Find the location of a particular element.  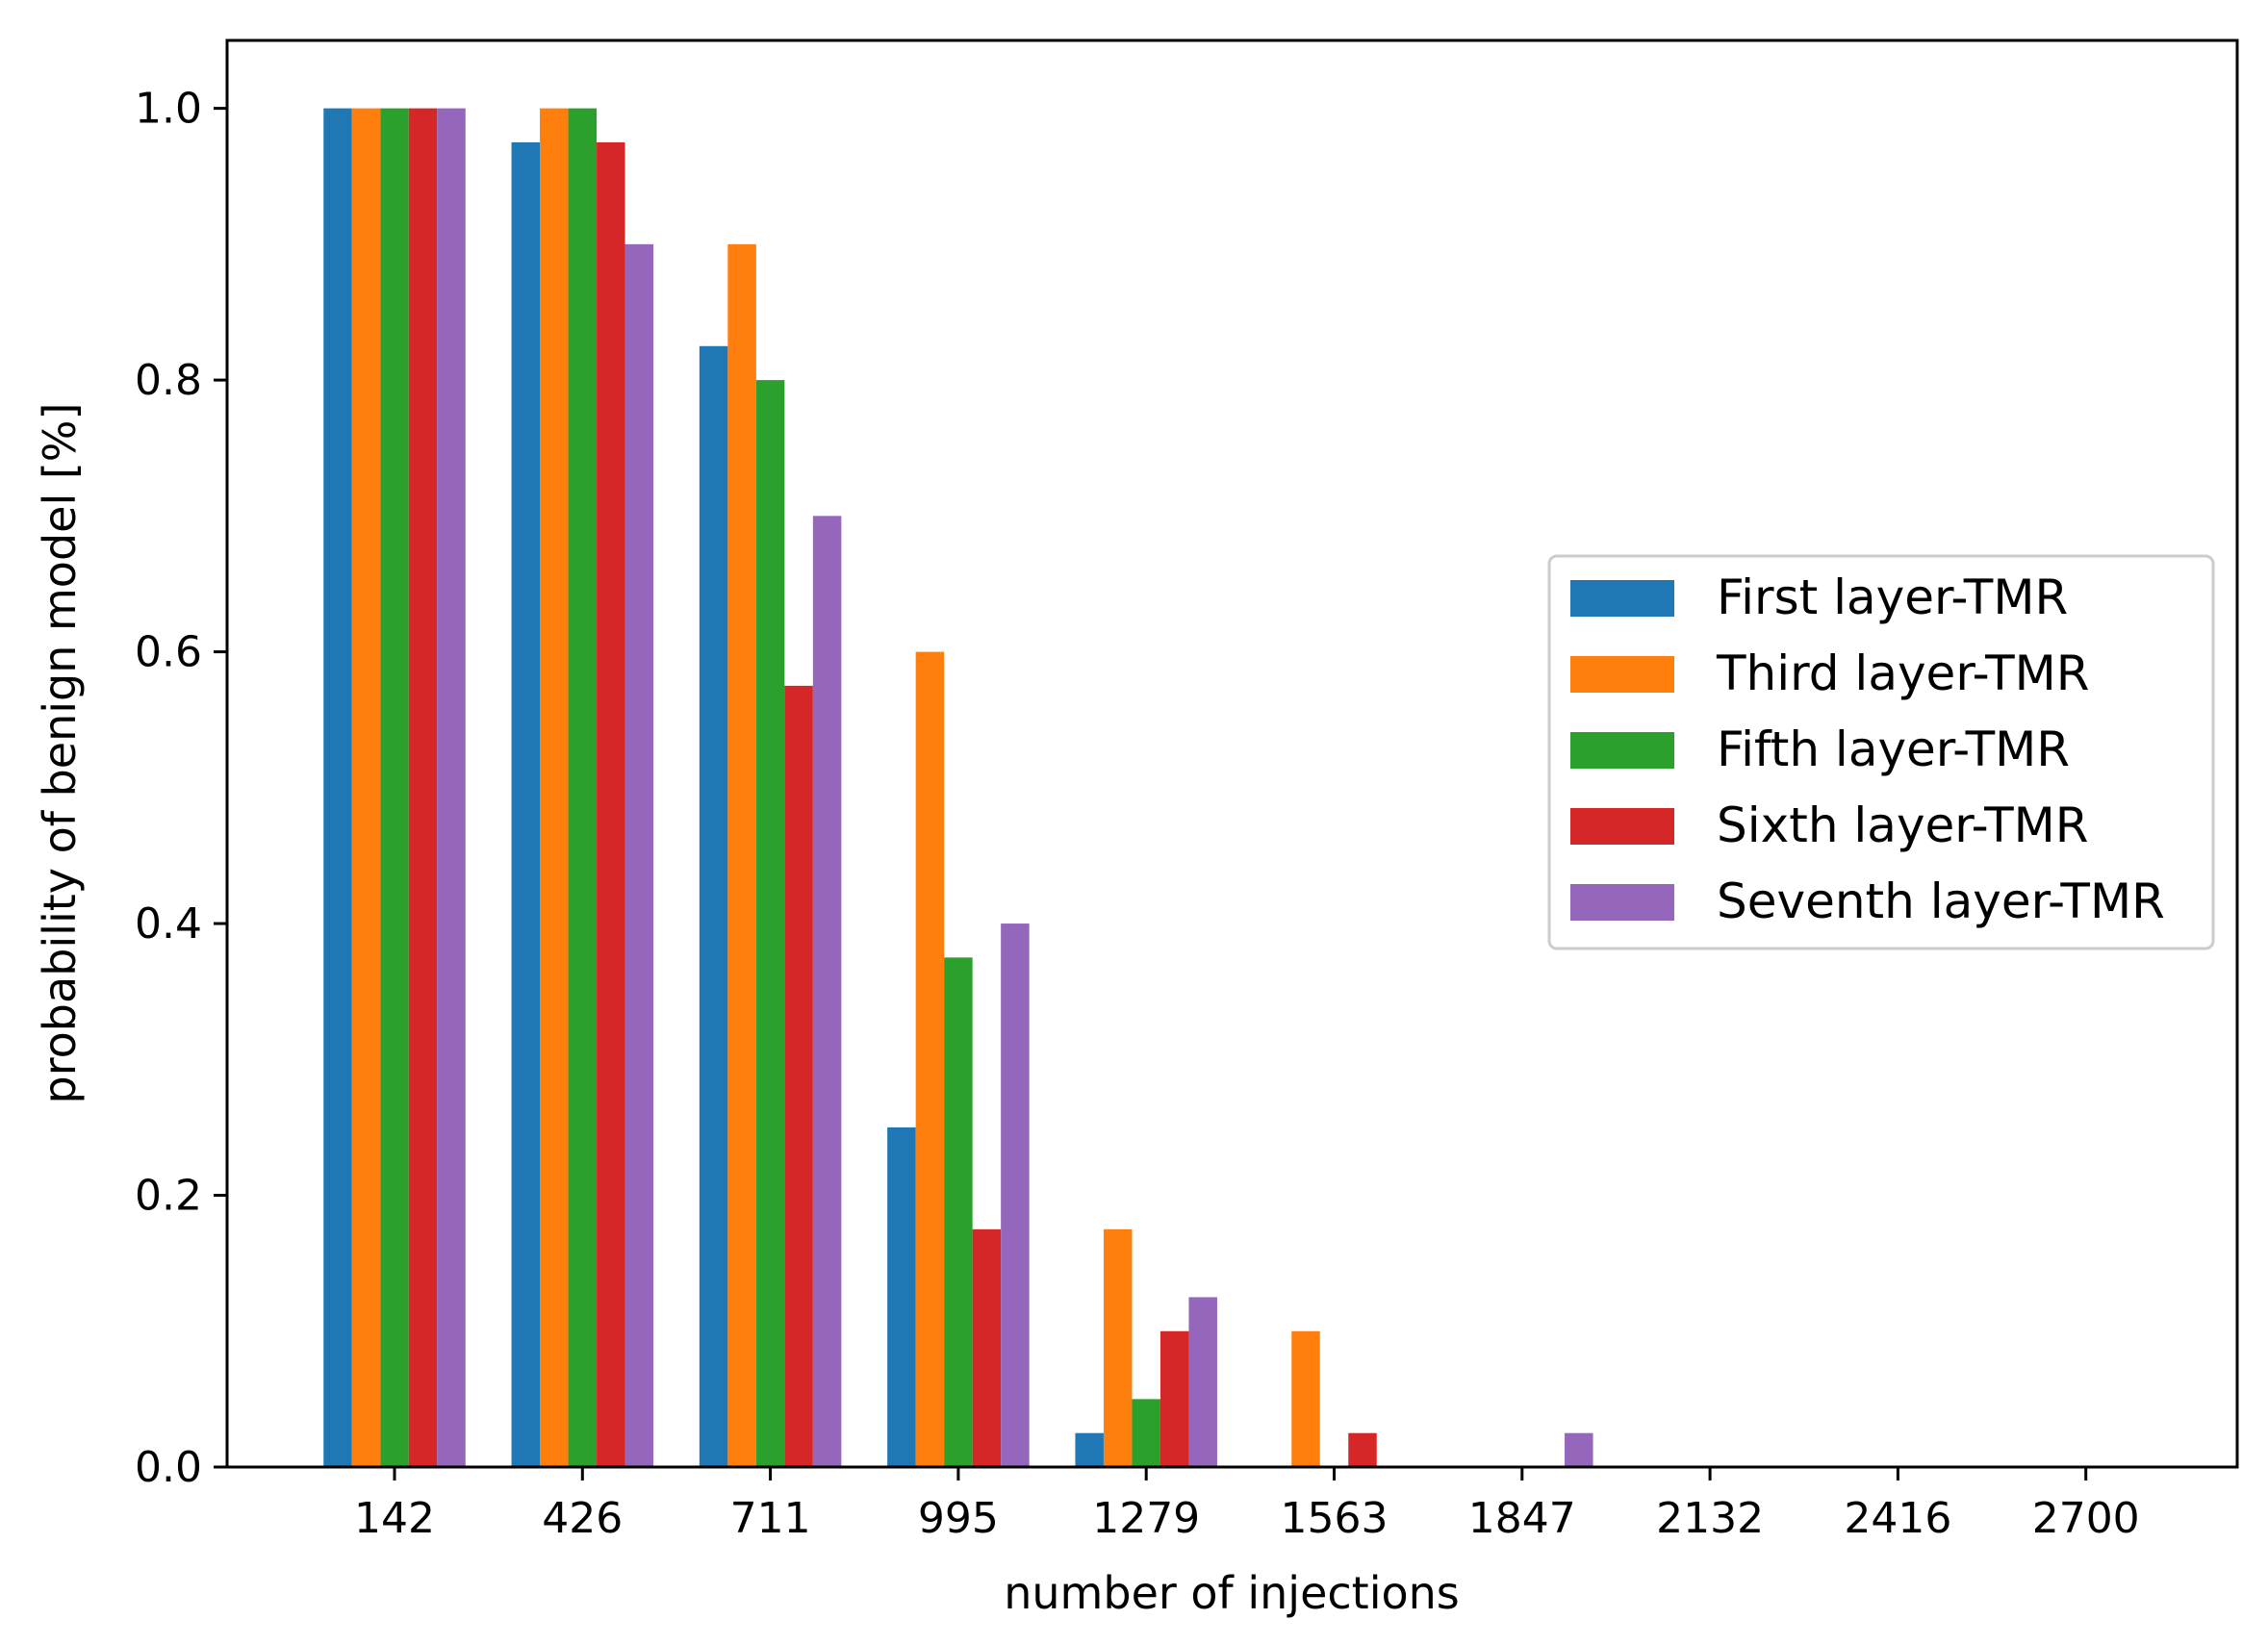

x-tick-label: 1847 is located at coordinates (1522, 1518).